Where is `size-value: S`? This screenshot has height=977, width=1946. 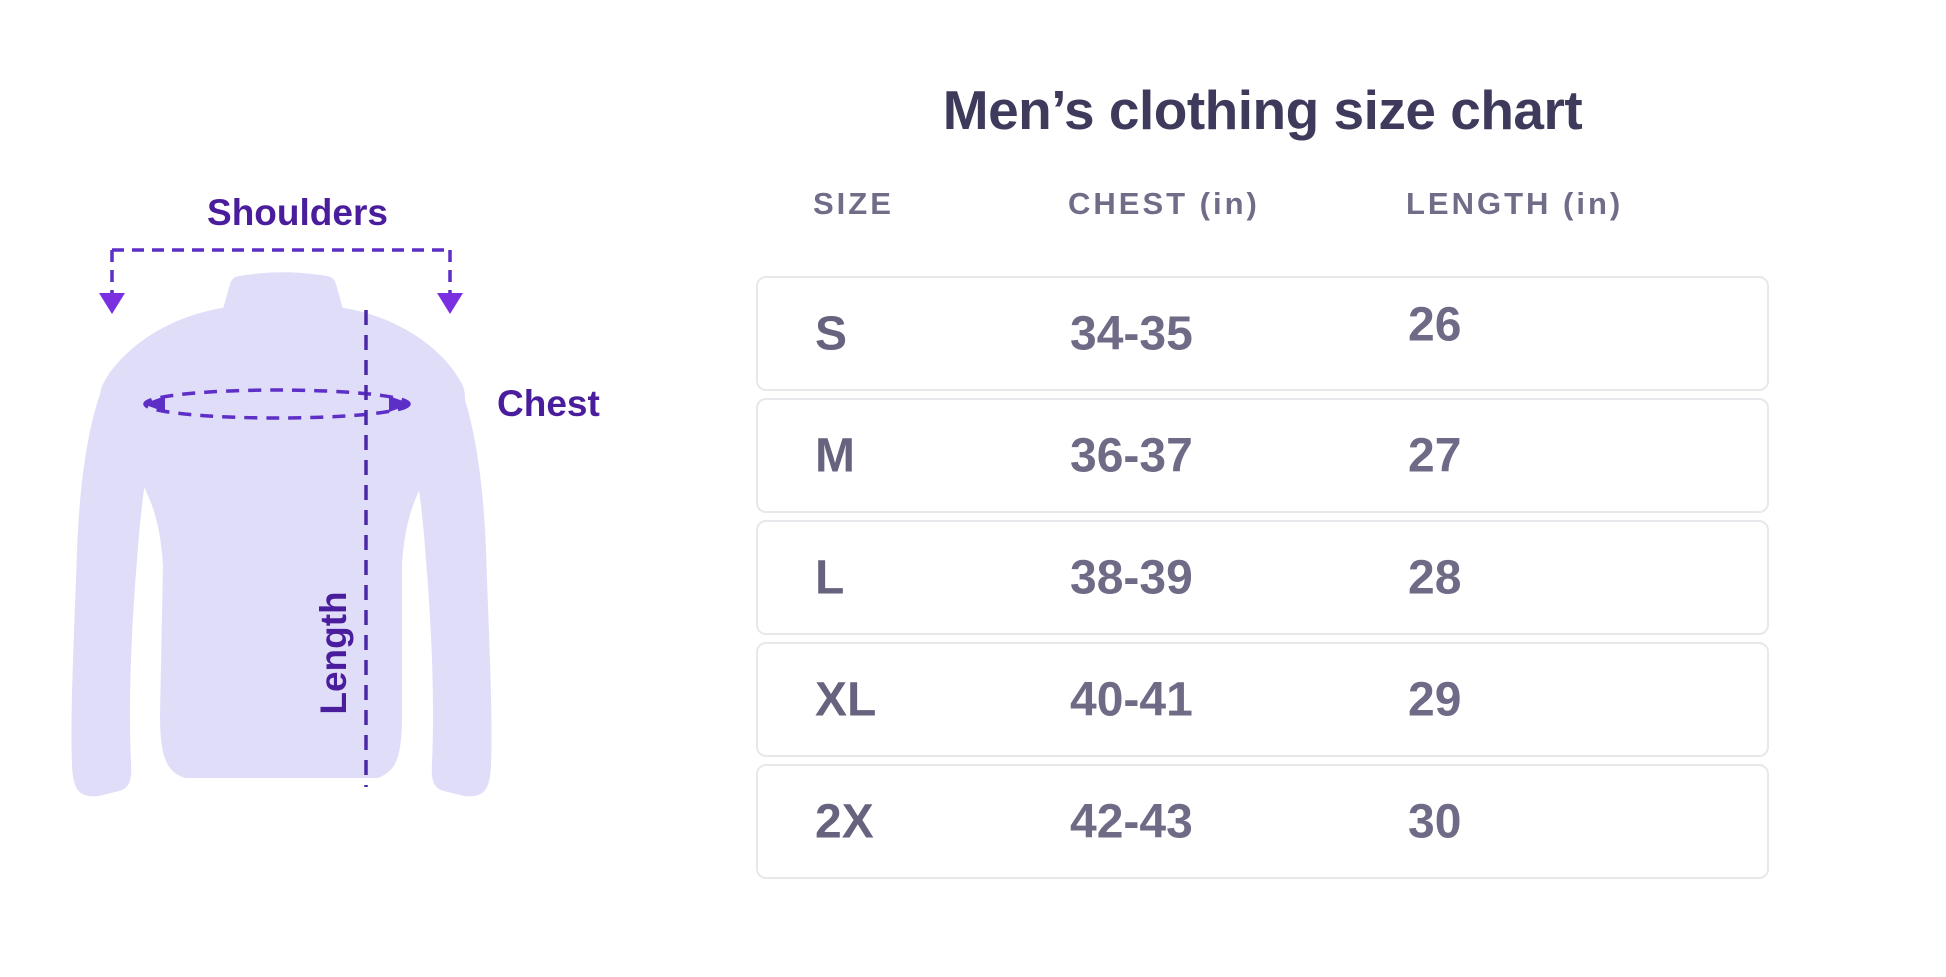
size-value: S is located at coordinates (831, 333).